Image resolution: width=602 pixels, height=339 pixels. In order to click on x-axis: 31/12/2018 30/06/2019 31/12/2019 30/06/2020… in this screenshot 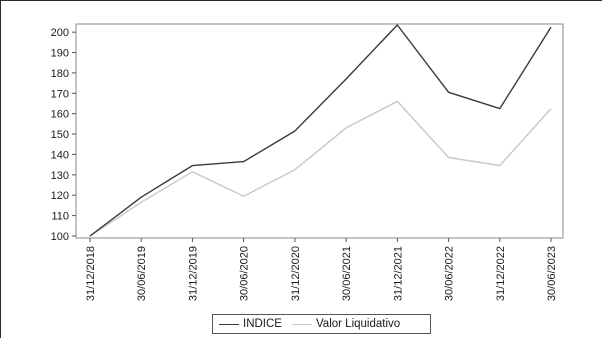, I will do `click(321, 269)`.